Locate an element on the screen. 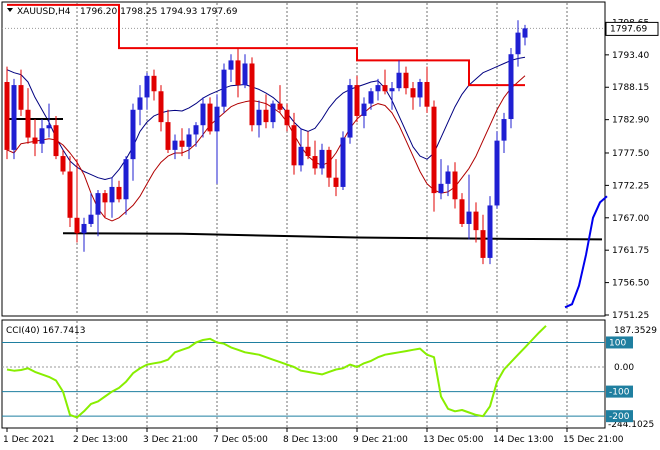 The width and height of the screenshot is (660, 450). x-tick-label: 14 Dec 13:00 is located at coordinates (523, 440).